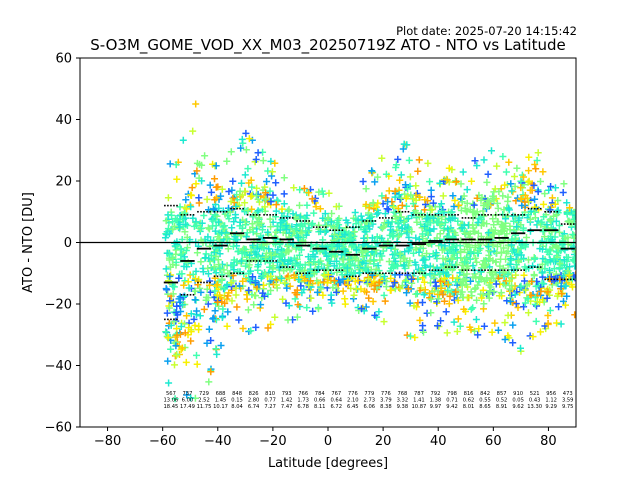 This screenshot has height=484, width=640. What do you see at coordinates (402, 394) in the screenshot?
I see `bin-stat-label: 768` at bounding box center [402, 394].